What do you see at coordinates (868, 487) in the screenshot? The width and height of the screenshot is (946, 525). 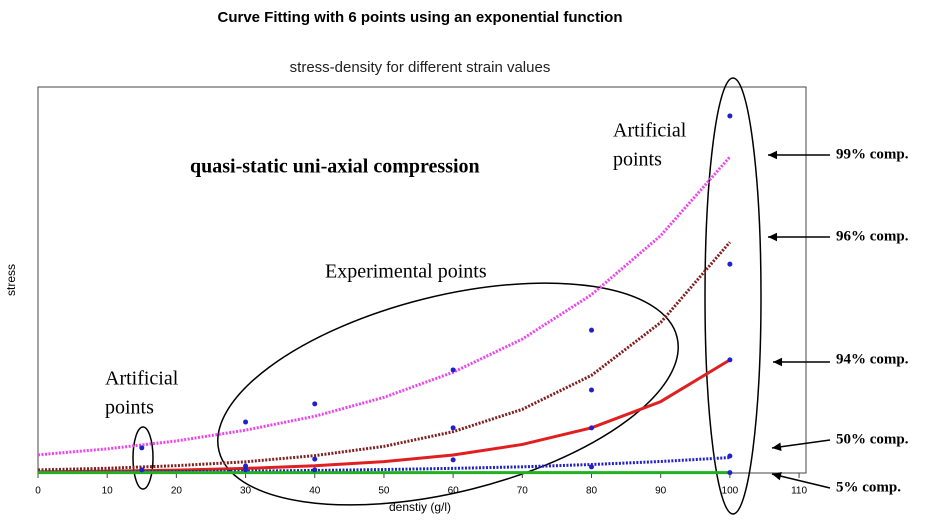 I see `legend-label: 5% comp.` at bounding box center [868, 487].